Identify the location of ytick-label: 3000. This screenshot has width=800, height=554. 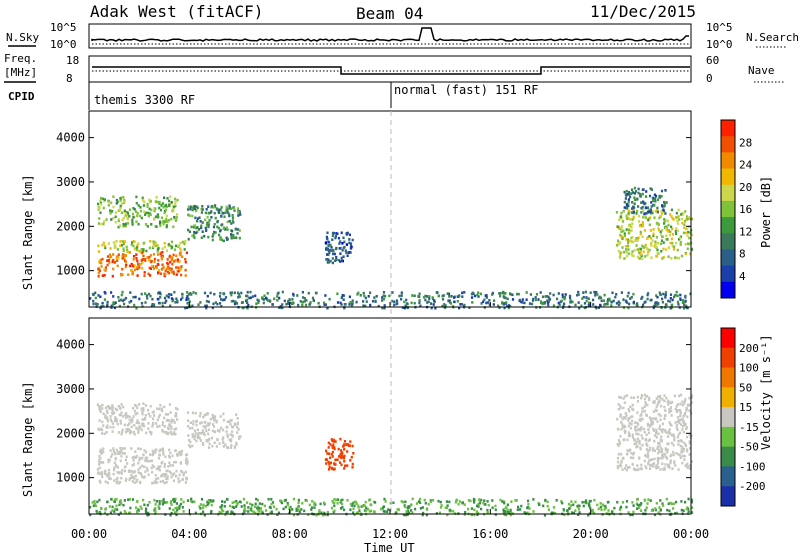
(70, 182).